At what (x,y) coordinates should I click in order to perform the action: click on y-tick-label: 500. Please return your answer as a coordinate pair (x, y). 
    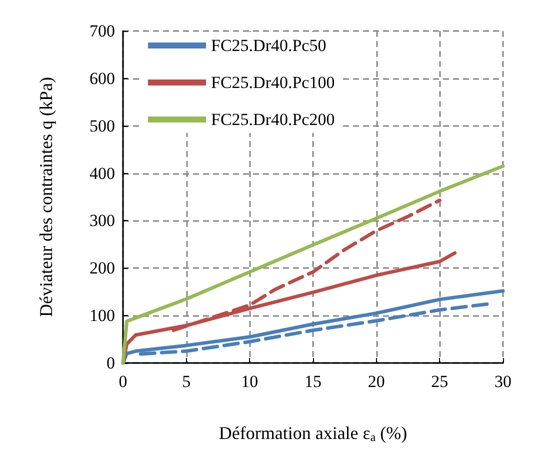
    Looking at the image, I should click on (102, 126).